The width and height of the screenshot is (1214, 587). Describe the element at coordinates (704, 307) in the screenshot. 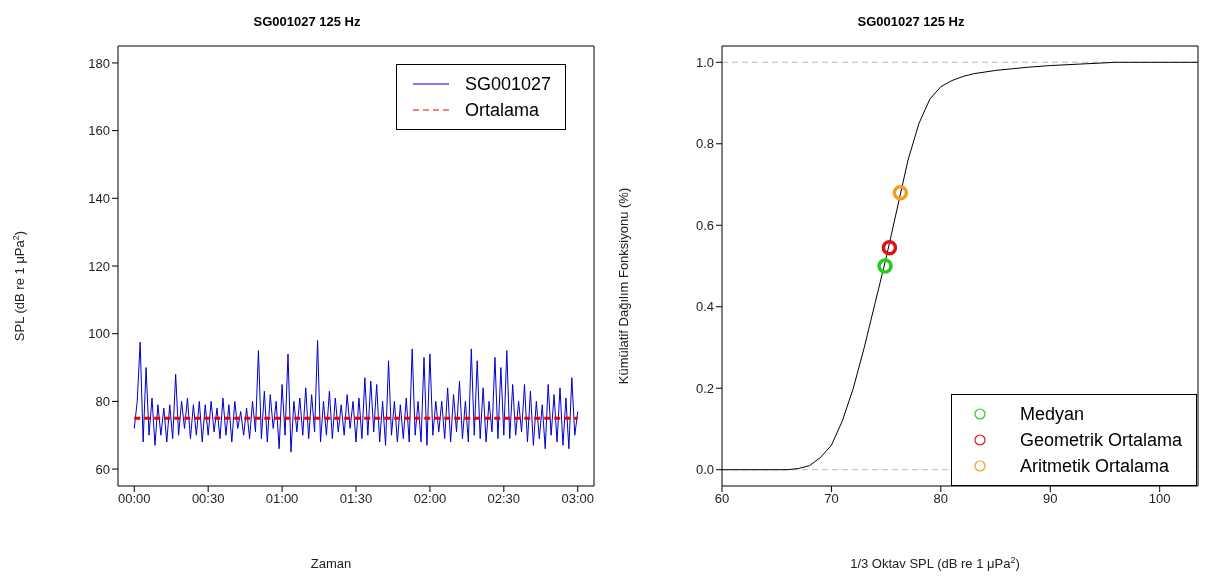

I see `y-tick-label: 0.4` at that location.